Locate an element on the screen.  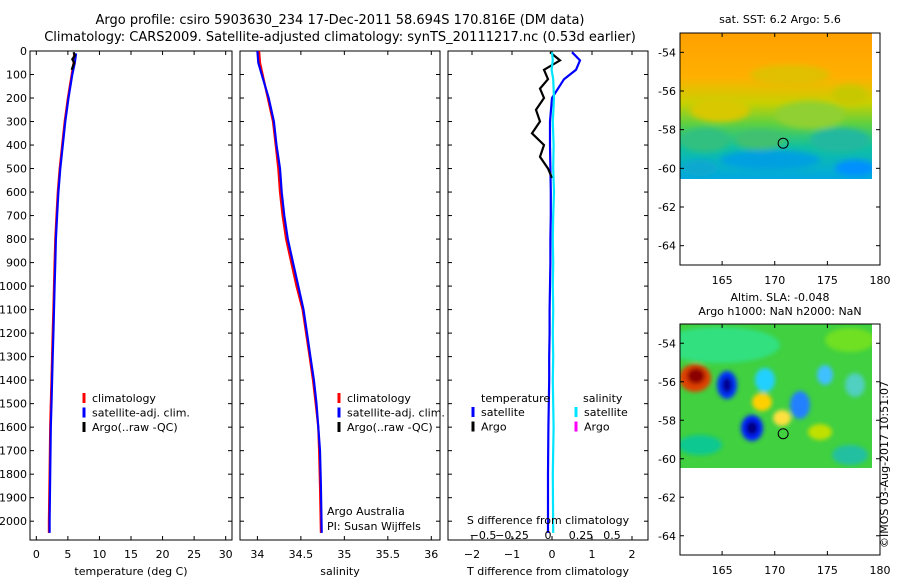
diff-legend-header-salinity: salinity is located at coordinates (603, 398).